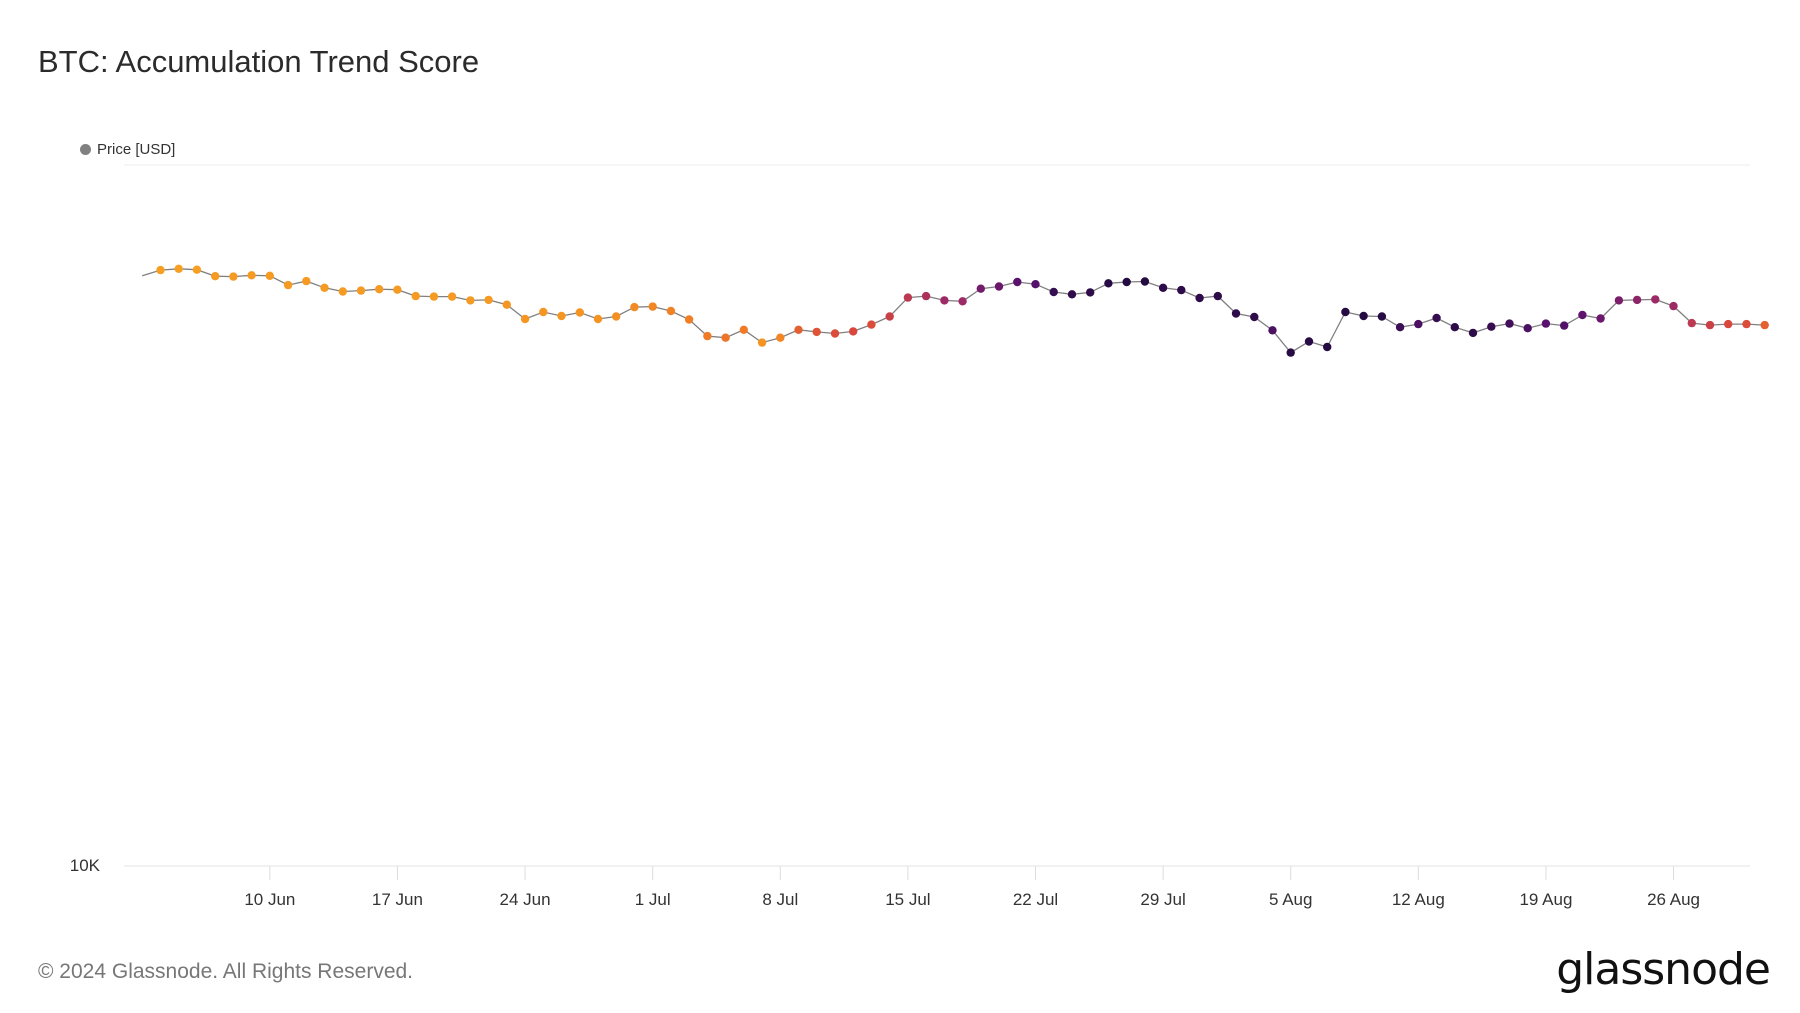 This screenshot has height=1013, width=1800. What do you see at coordinates (1035, 899) in the screenshot?
I see `x-tick-label: 22 Jul` at bounding box center [1035, 899].